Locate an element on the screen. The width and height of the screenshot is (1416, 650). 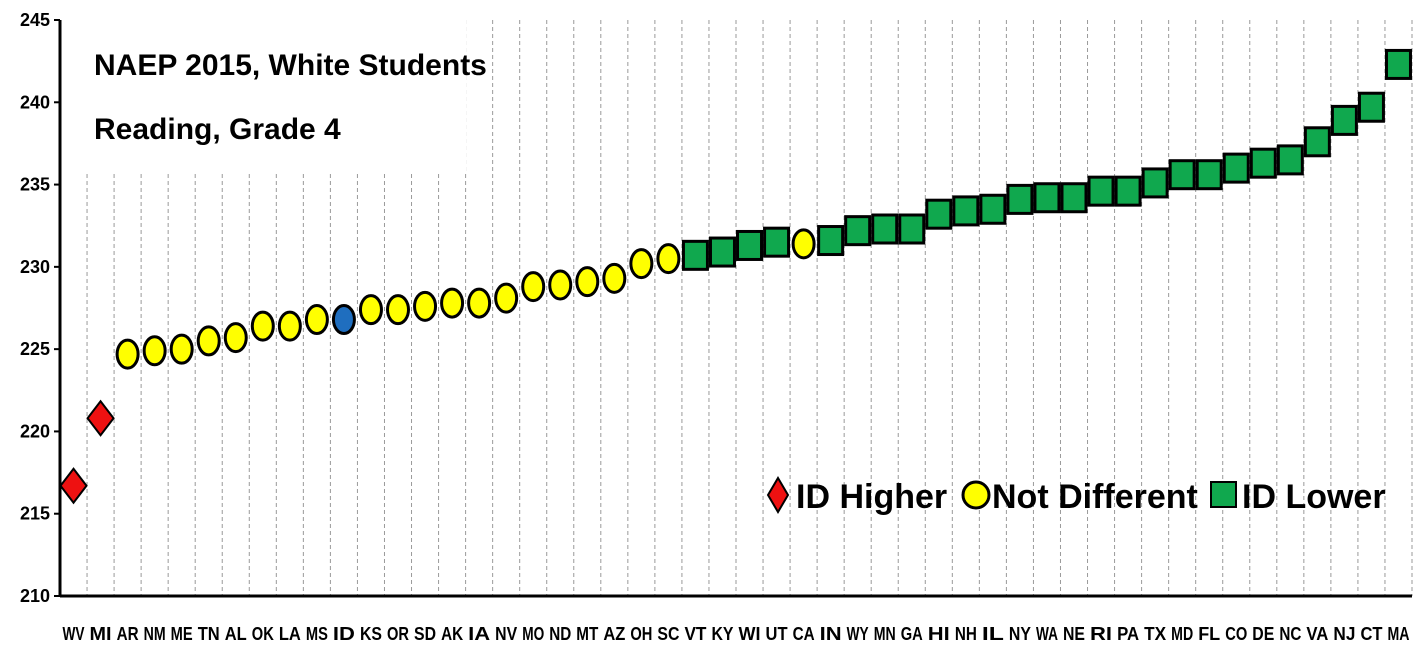
x-label-il: IL is located at coordinates (993, 634).